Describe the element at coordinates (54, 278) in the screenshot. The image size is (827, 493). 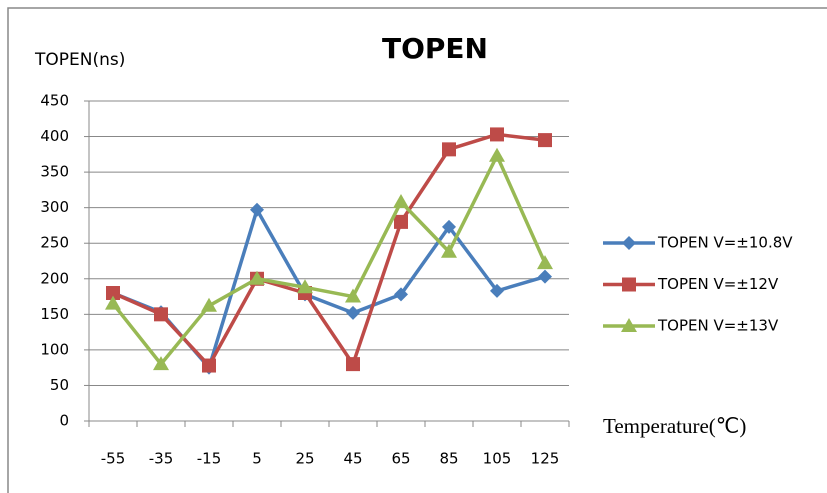
I see `y-tick-label: 200` at that location.